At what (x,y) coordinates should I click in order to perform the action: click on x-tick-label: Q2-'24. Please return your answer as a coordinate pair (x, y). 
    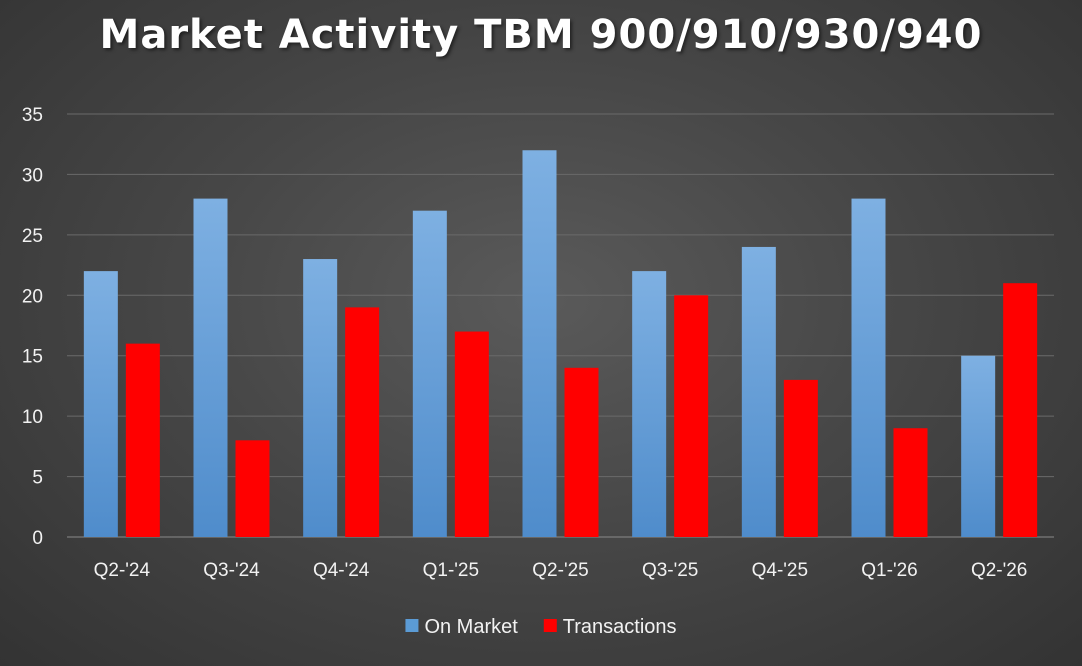
    Looking at the image, I should click on (122, 570).